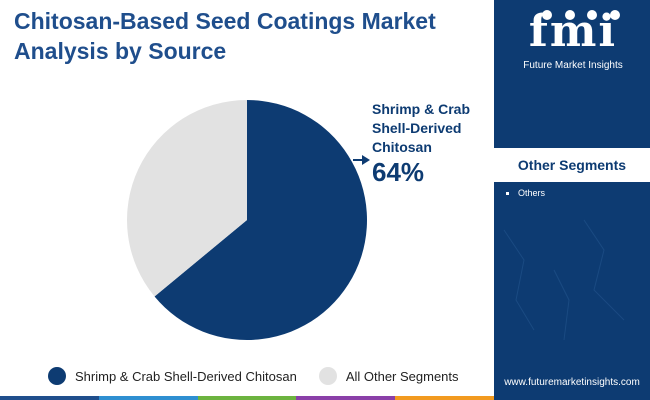  I want to click on callout-label-line-3: Chitosan, so click(402, 147).